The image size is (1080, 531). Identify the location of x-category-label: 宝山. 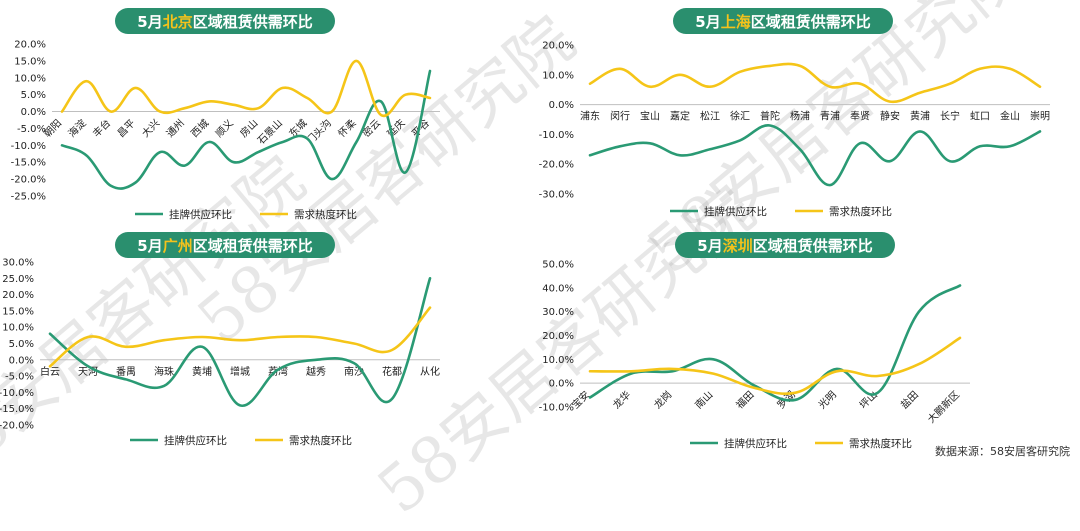
(650, 116).